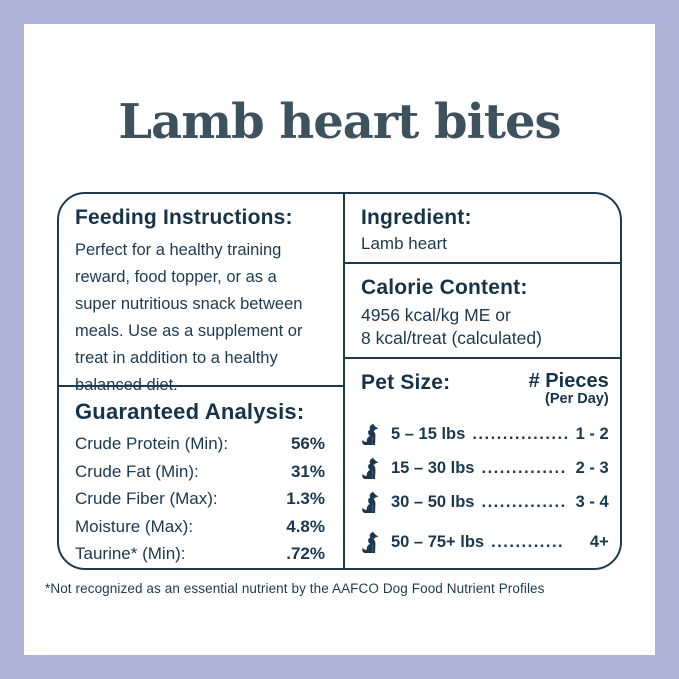 The image size is (679, 679). I want to click on analysis-value: 1.3%, so click(305, 498).